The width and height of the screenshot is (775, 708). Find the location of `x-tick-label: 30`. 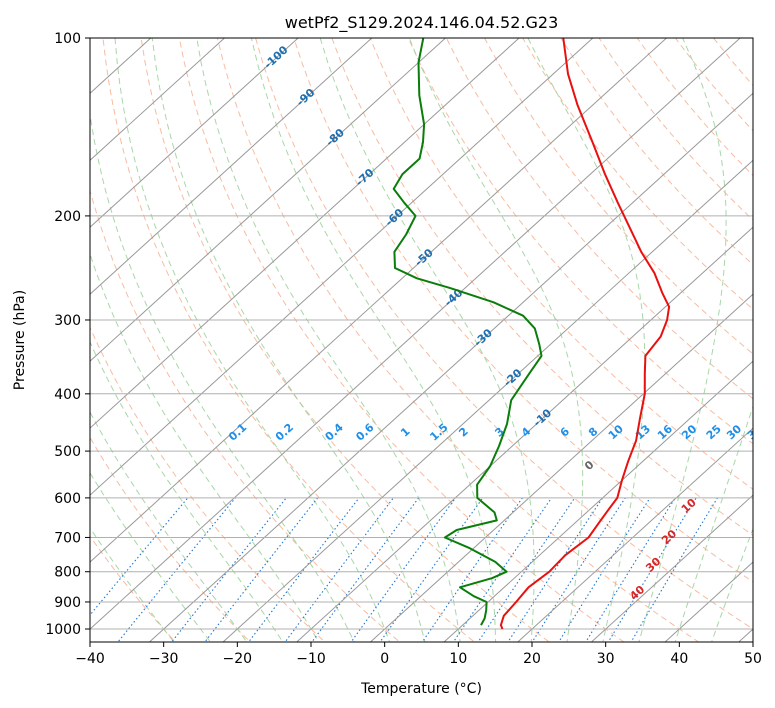

x-tick-label: 30 is located at coordinates (606, 659).